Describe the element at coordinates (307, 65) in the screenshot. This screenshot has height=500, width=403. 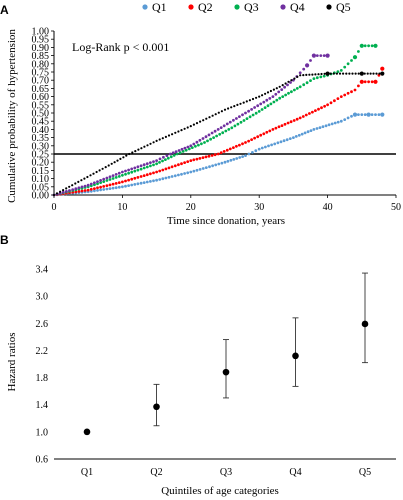
I see `end-marker-q4` at that location.